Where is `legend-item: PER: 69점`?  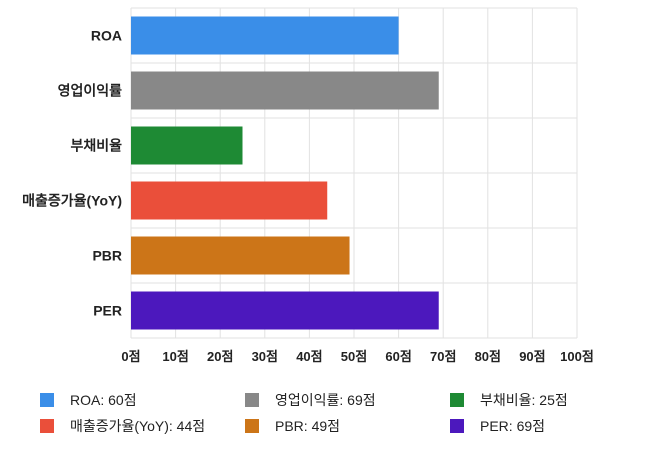
legend-item: PER: 69점 is located at coordinates (497, 426).